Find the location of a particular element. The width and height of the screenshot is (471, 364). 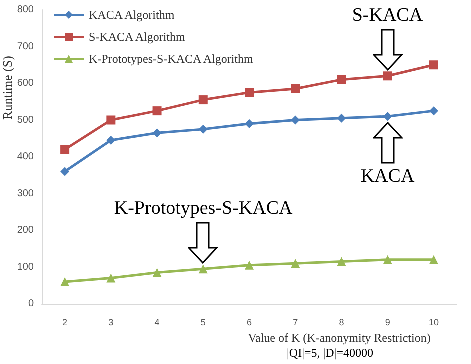

x-tick-label: 3 is located at coordinates (111, 323).